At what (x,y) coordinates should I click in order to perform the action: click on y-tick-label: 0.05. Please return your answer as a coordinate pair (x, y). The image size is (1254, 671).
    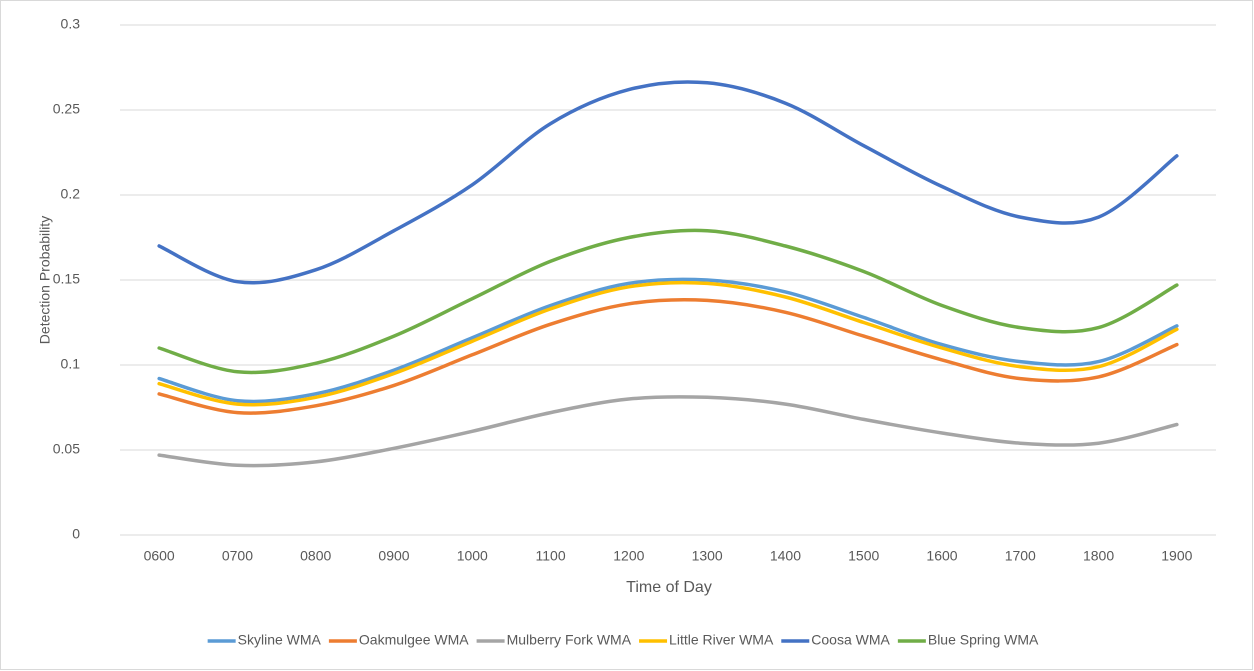
    Looking at the image, I should click on (66, 449).